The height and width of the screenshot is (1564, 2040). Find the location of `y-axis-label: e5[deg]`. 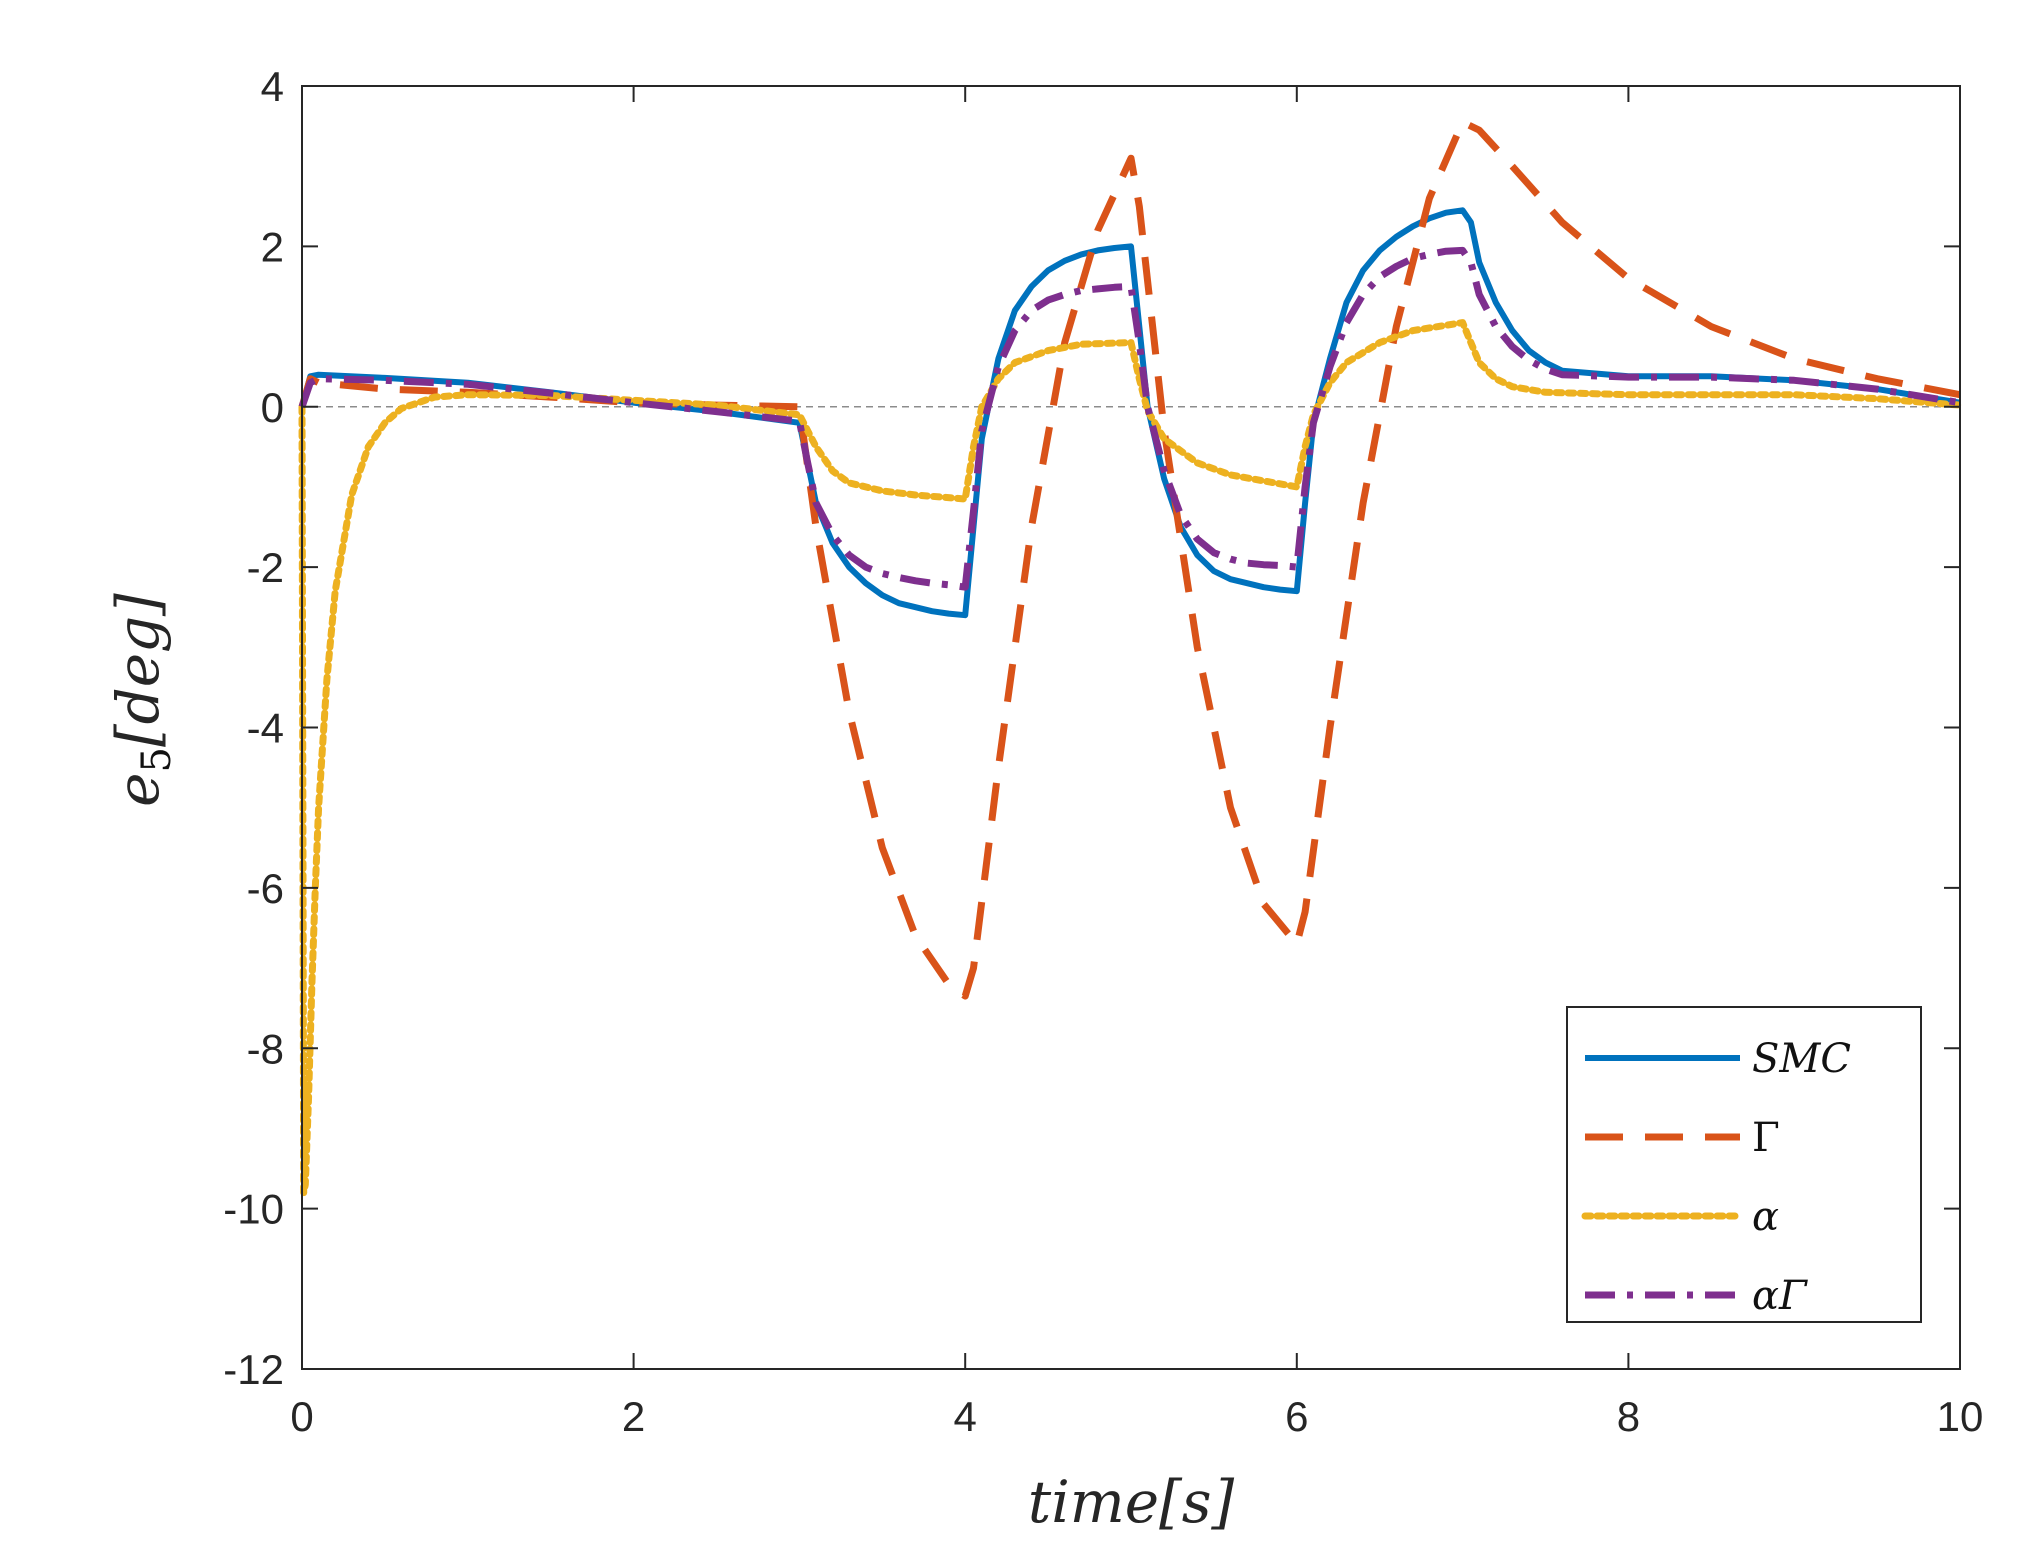

y-axis-label: e5[deg] is located at coordinates (142, 700).